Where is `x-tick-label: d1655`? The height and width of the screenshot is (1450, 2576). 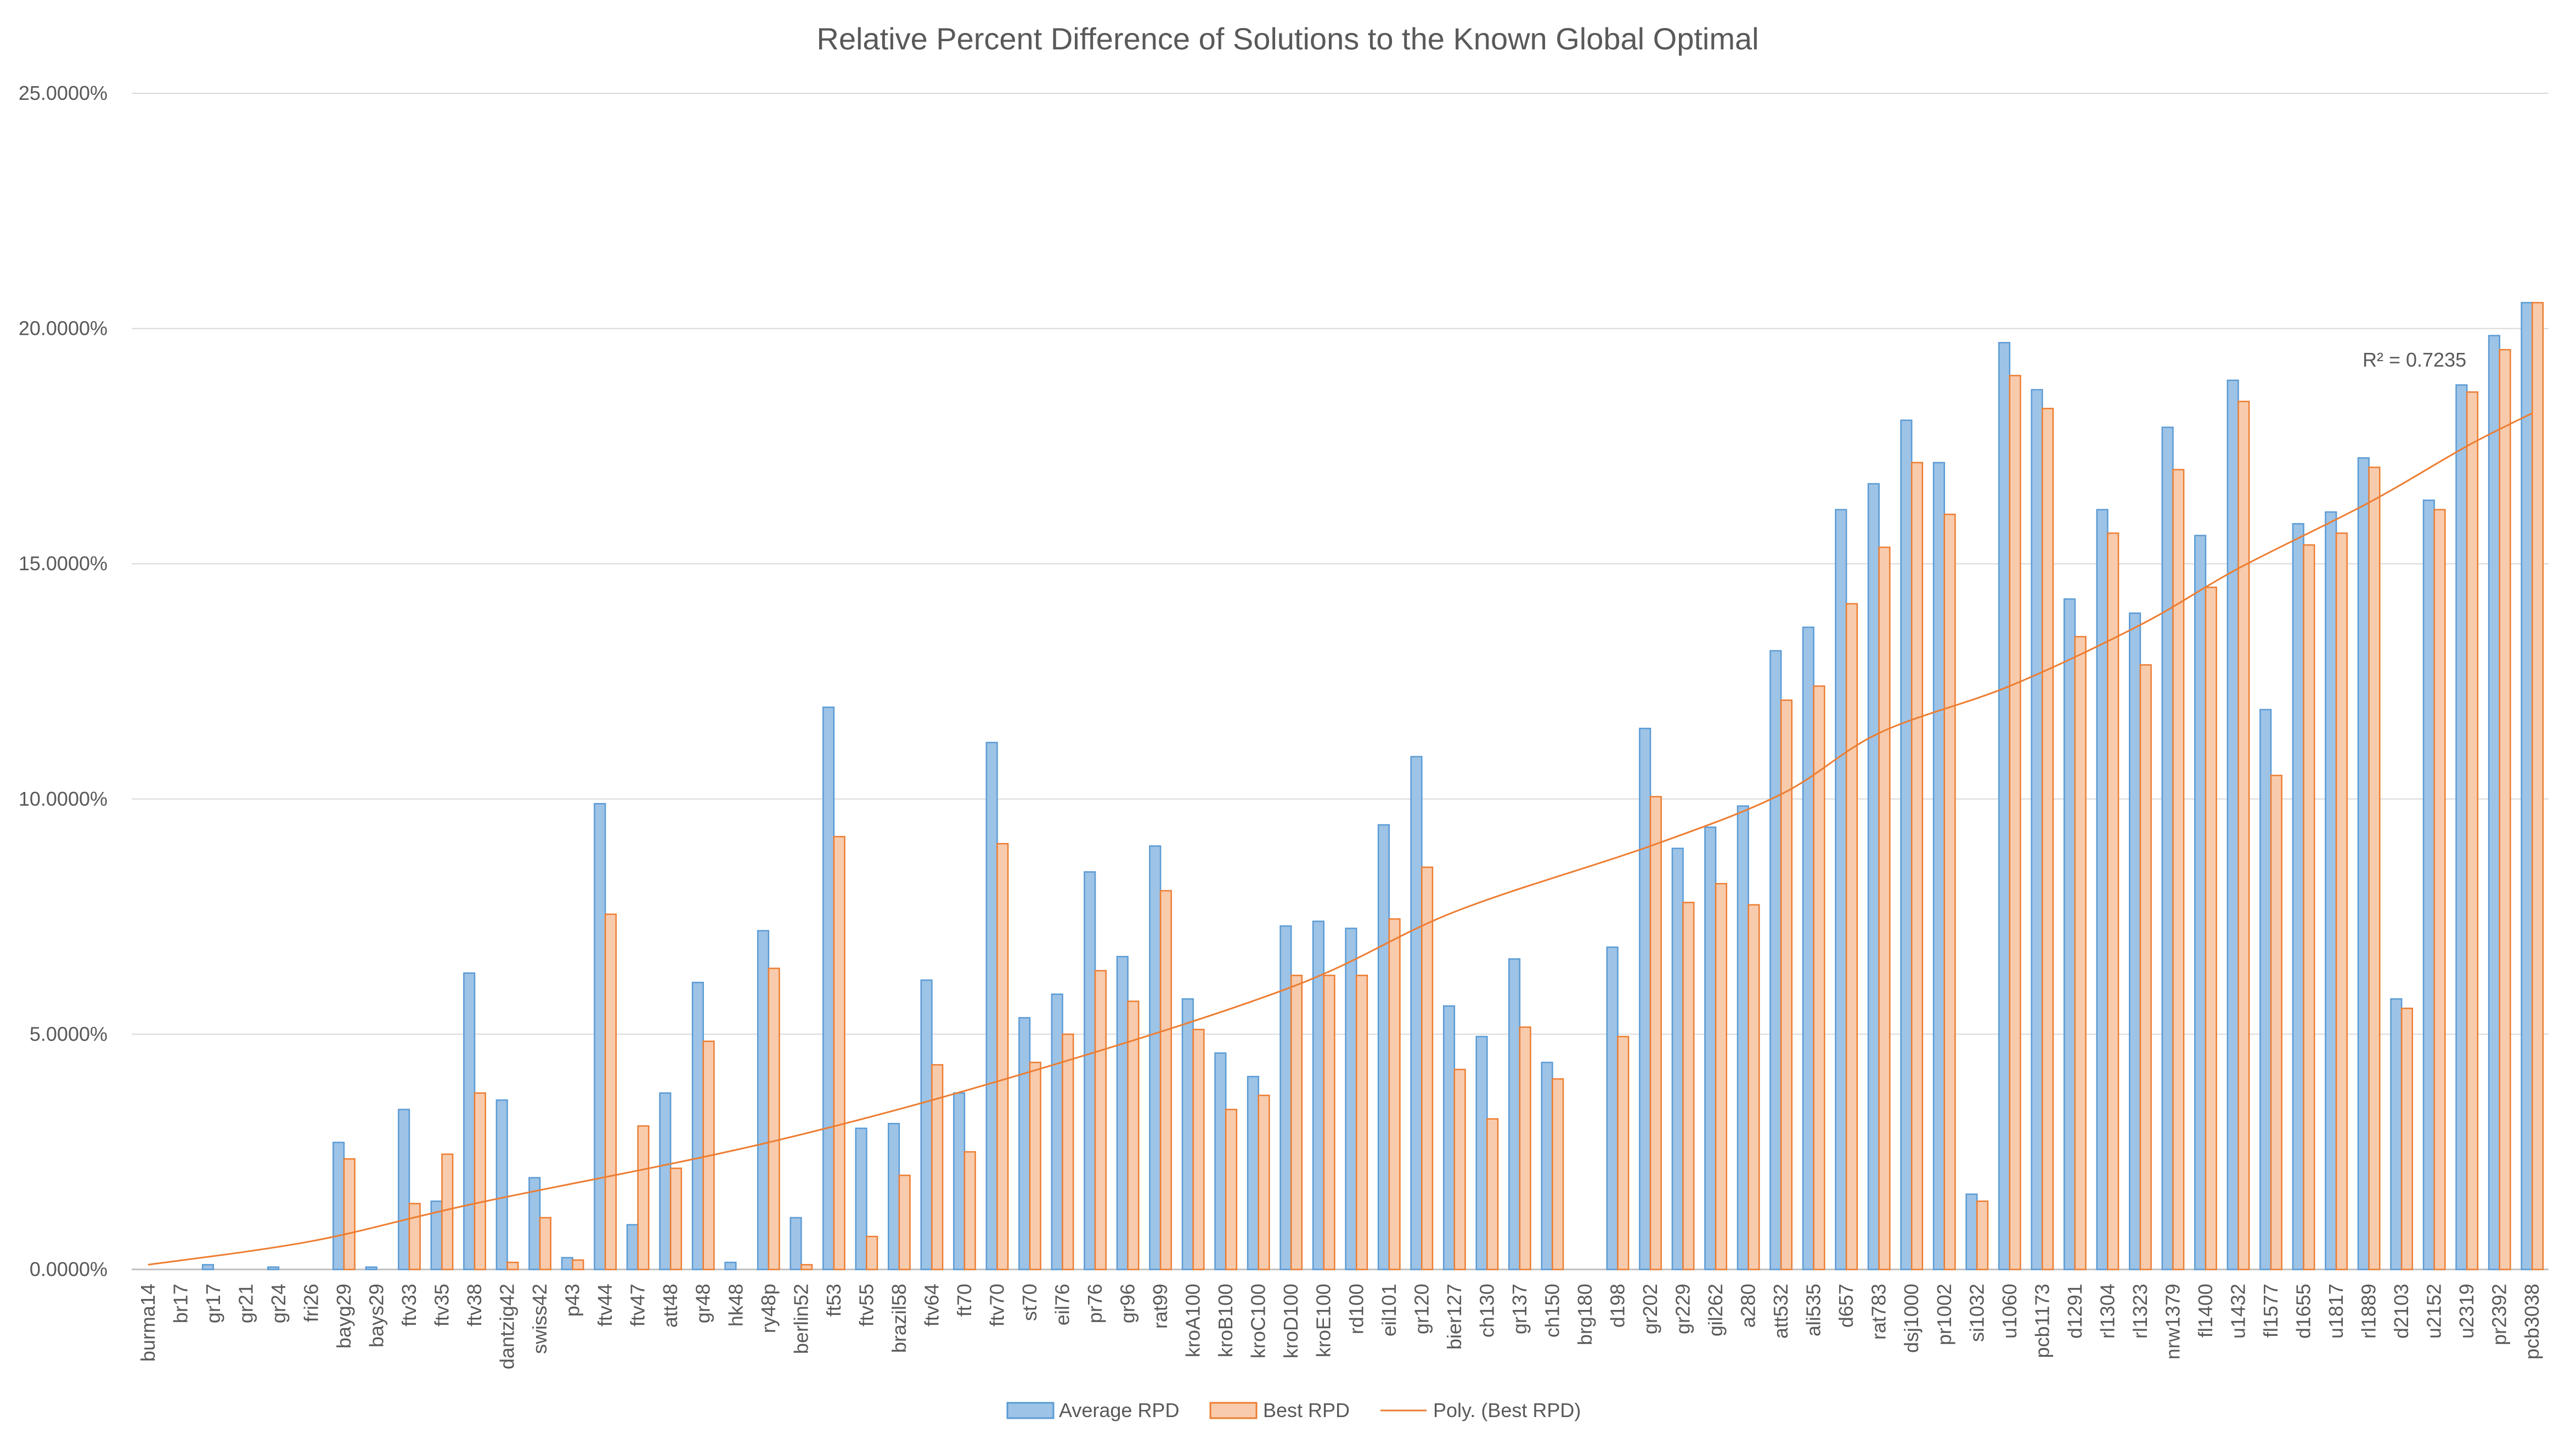 x-tick-label: d1655 is located at coordinates (2303, 1311).